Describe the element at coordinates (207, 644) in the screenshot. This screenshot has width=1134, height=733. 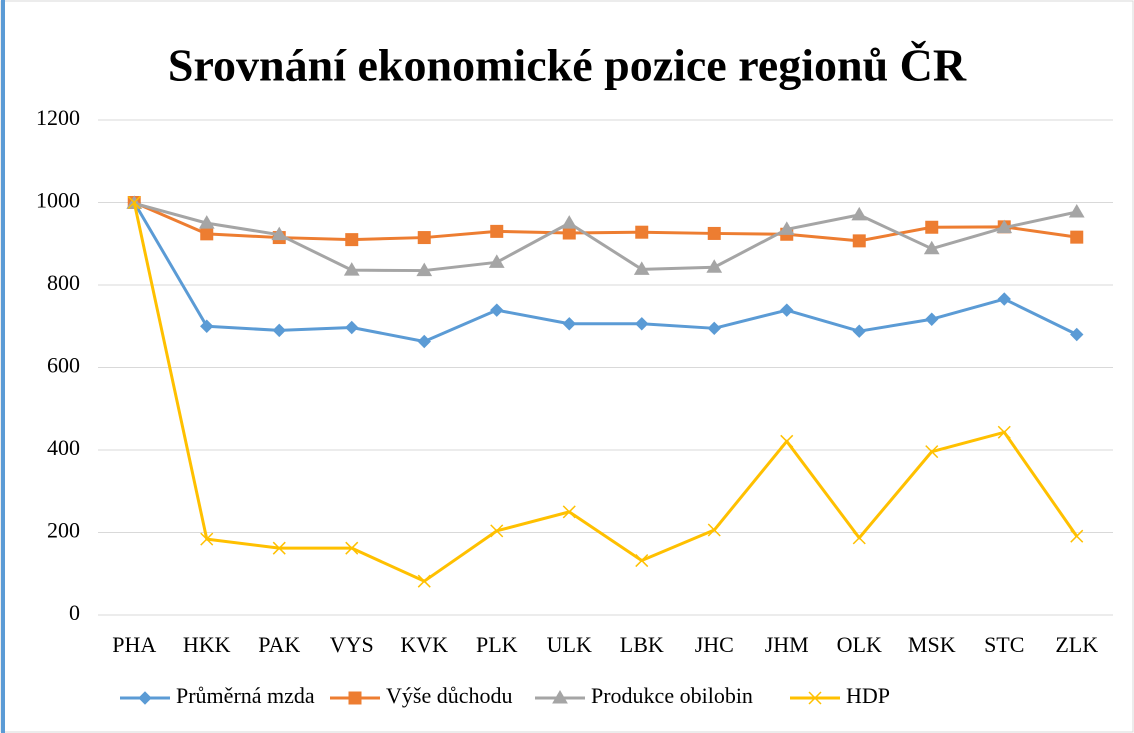
I see `x-tick-label: HKK` at that location.